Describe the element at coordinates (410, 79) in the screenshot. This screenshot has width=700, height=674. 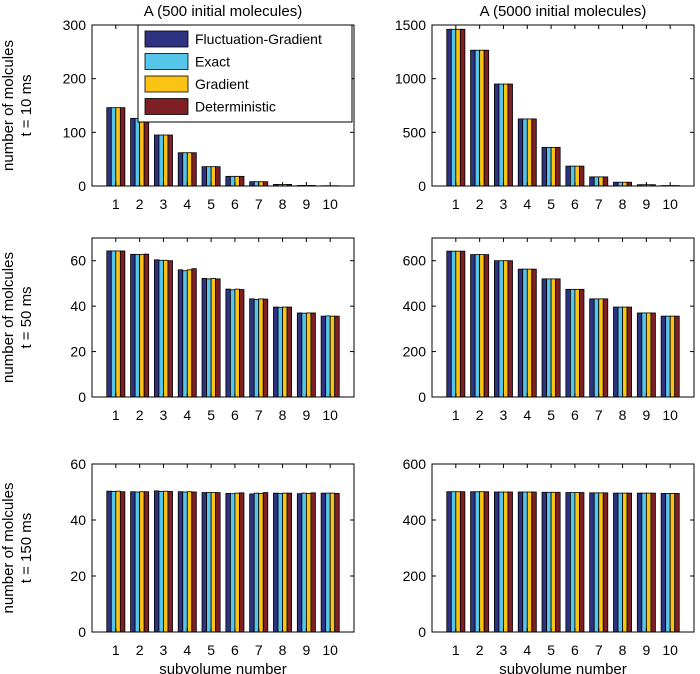
I see `y-tick-label: 1000` at that location.